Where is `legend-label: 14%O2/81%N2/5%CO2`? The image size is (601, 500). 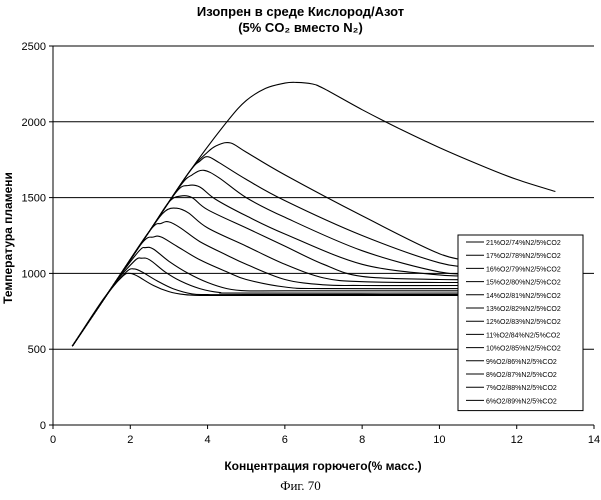 legend-label: 14%O2/81%N2/5%CO2 is located at coordinates (523, 296).